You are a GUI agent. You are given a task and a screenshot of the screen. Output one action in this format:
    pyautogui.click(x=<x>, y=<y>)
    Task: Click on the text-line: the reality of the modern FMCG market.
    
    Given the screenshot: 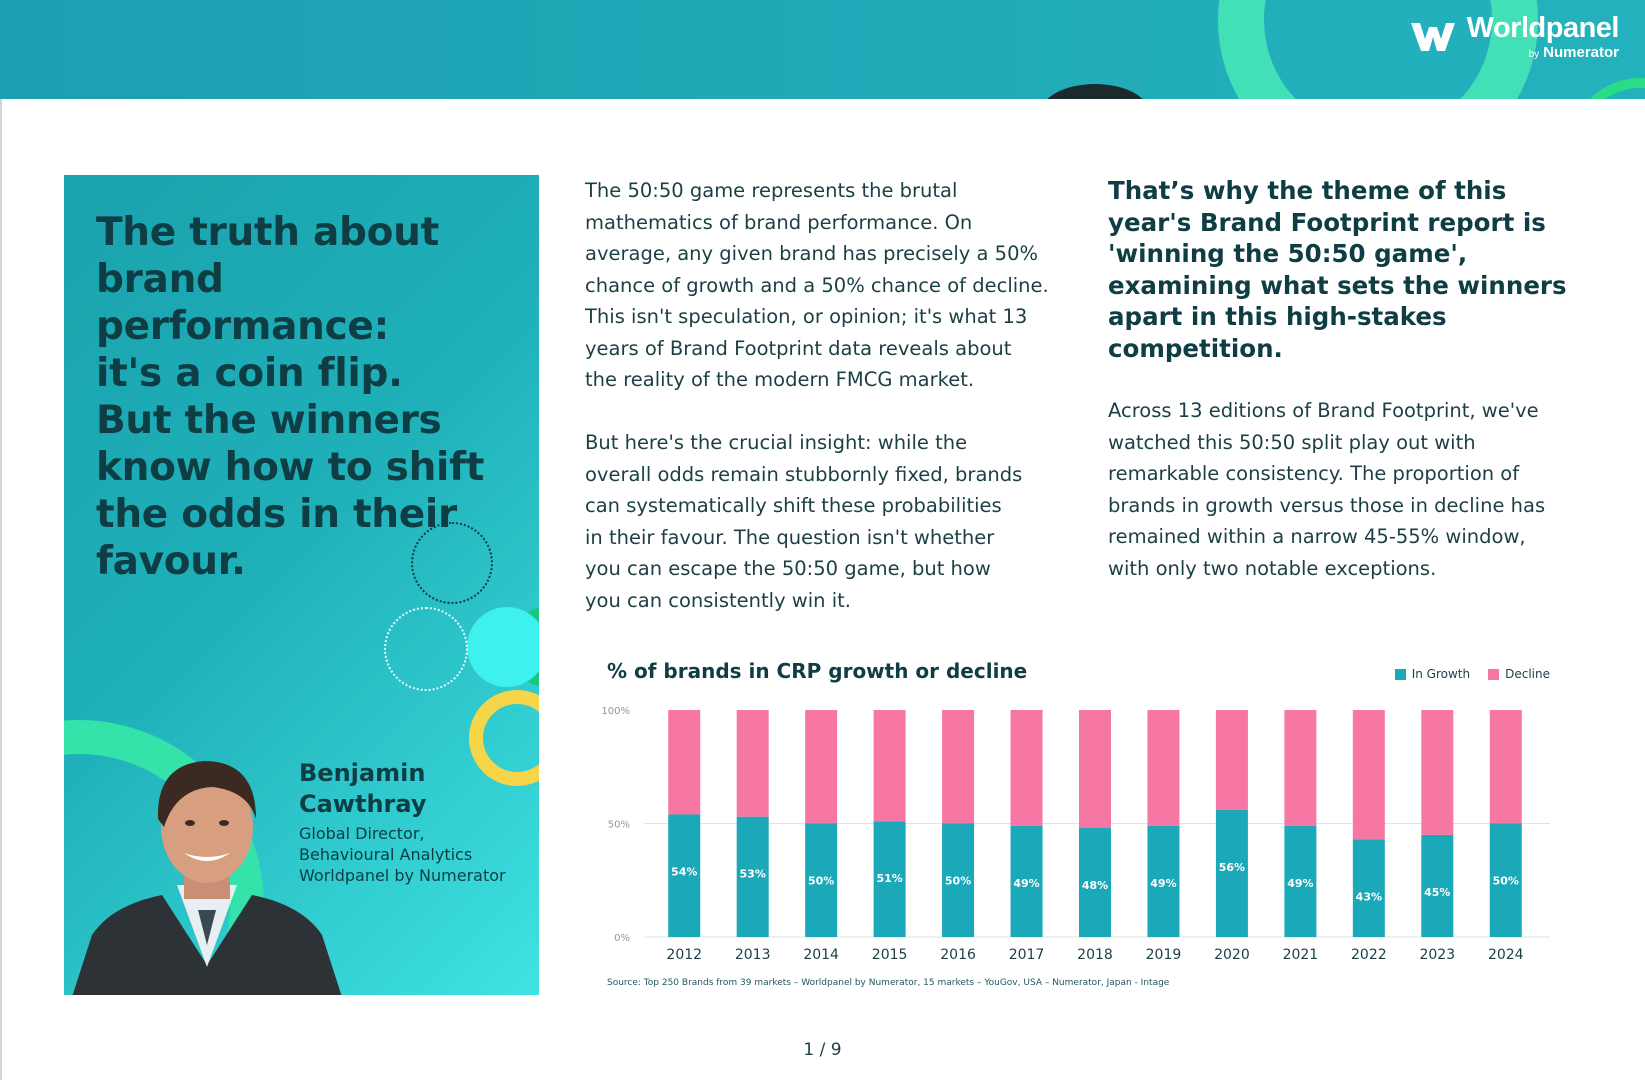 What is the action you would take?
    pyautogui.click(x=780, y=379)
    